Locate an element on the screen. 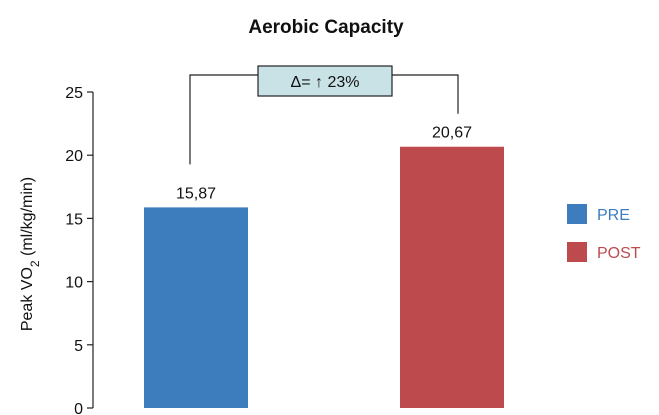  annotation-text: Δ= ↑ 23% is located at coordinates (325, 82).